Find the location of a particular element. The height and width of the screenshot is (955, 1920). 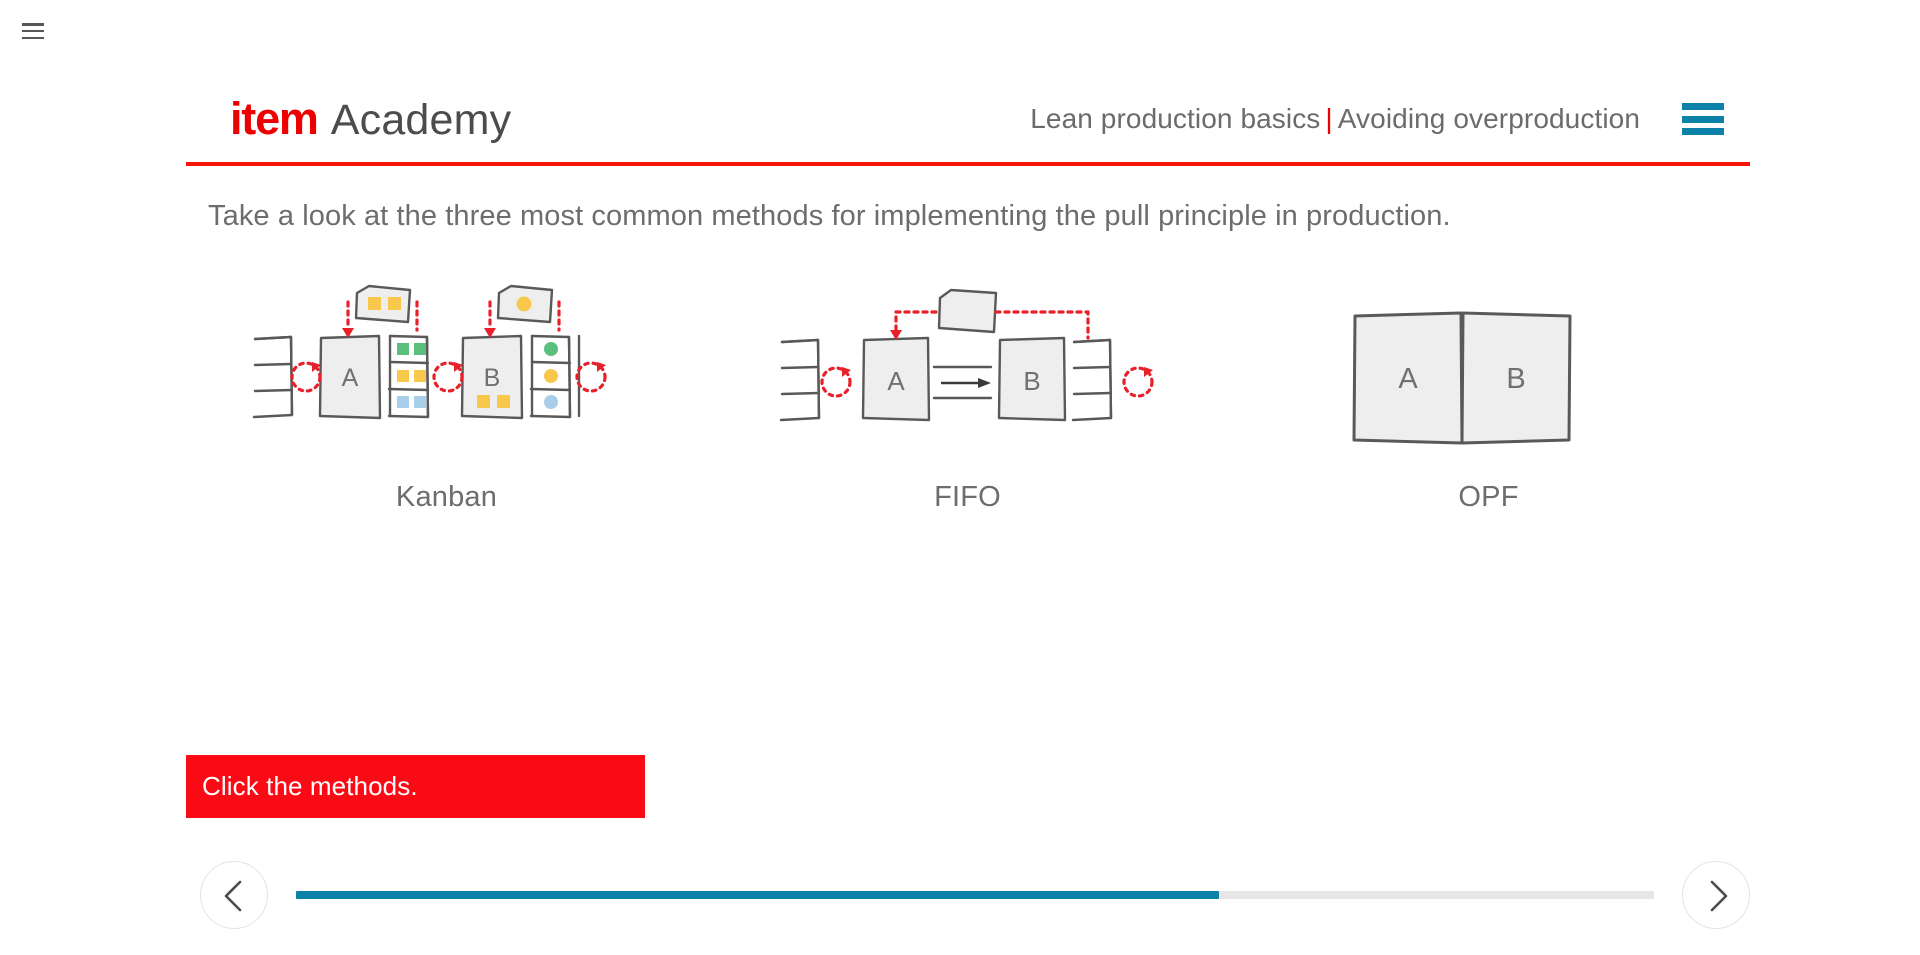

method-label-opf: OPF is located at coordinates (1488, 497).